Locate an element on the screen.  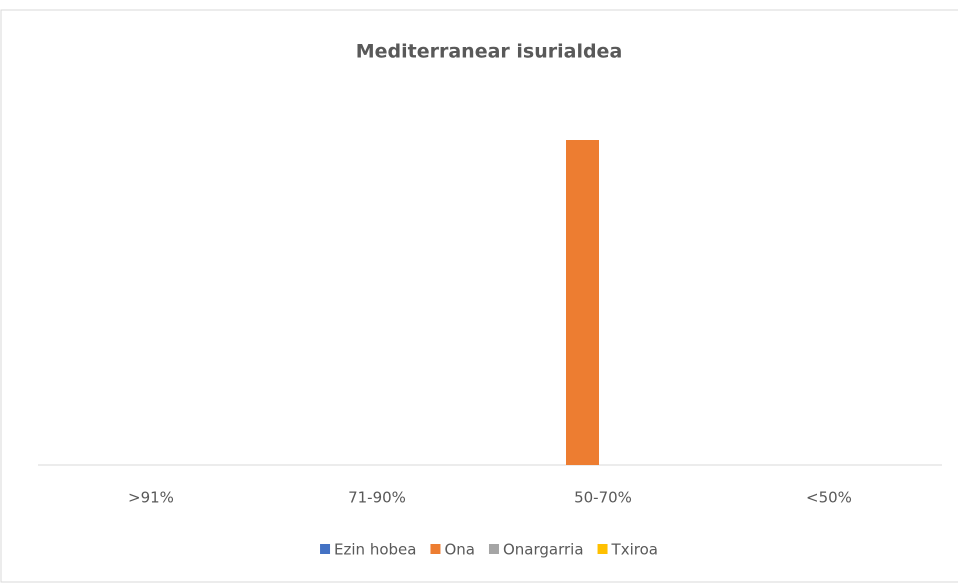
chart-title: Mediterranear isurialdea is located at coordinates (489, 52).